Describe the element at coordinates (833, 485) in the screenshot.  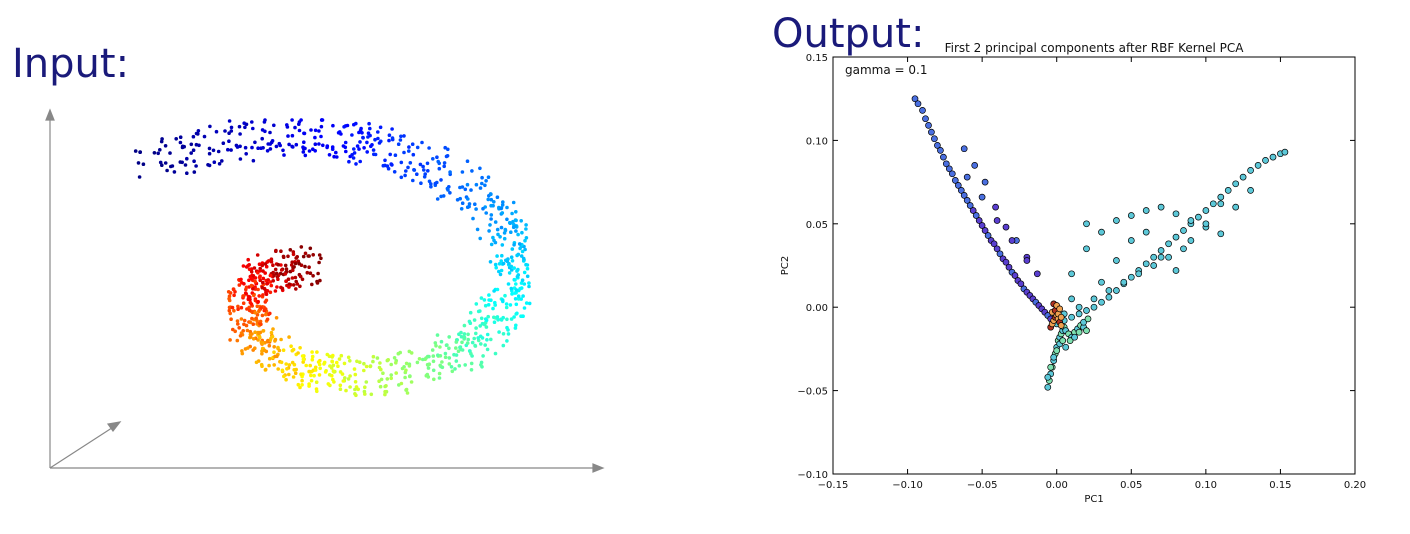
I see `x-tick-label: −0.15` at that location.